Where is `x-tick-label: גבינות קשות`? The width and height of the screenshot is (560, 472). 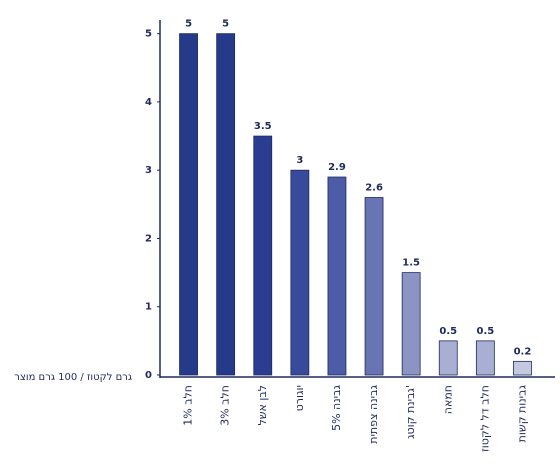 x-tick-label: גבינות קשות is located at coordinates (521, 414).